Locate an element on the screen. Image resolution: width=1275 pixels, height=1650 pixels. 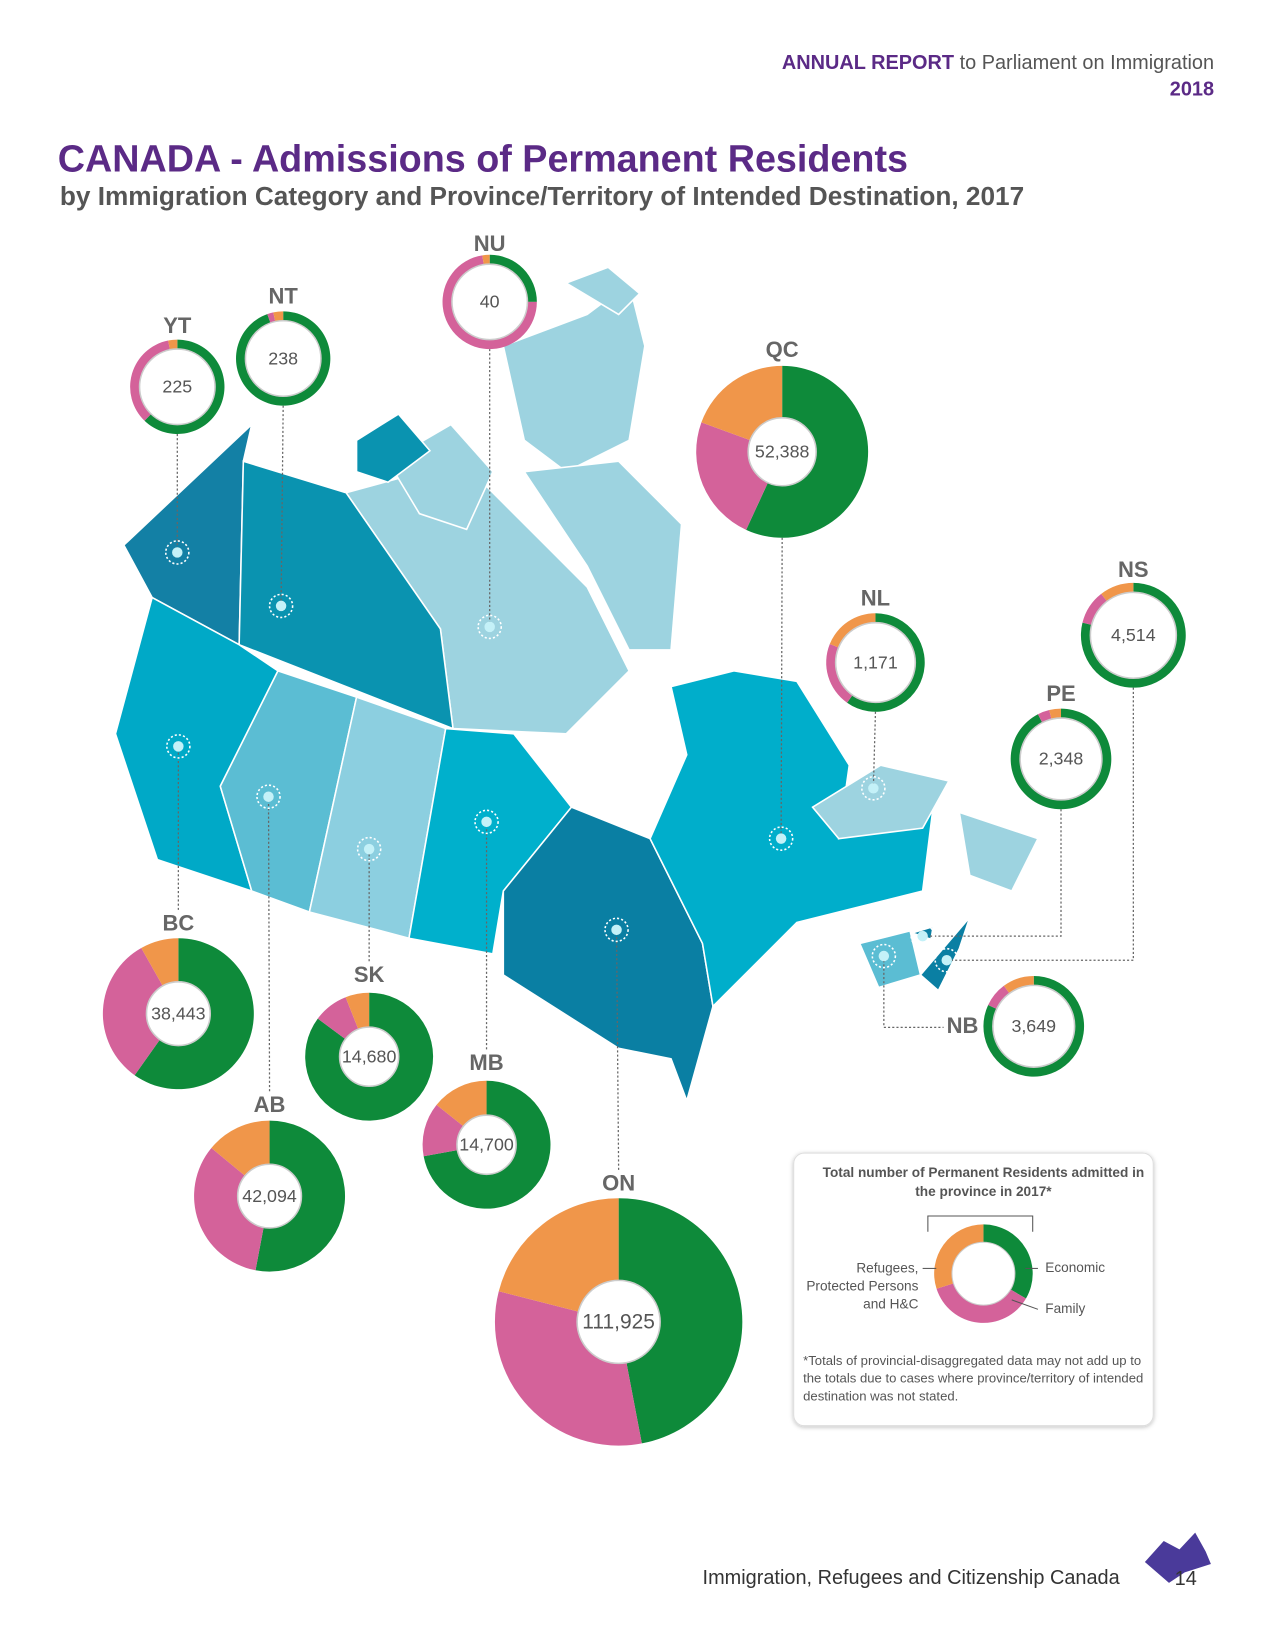
report-rest: to Parliament on Immigration is located at coordinates (1087, 63).